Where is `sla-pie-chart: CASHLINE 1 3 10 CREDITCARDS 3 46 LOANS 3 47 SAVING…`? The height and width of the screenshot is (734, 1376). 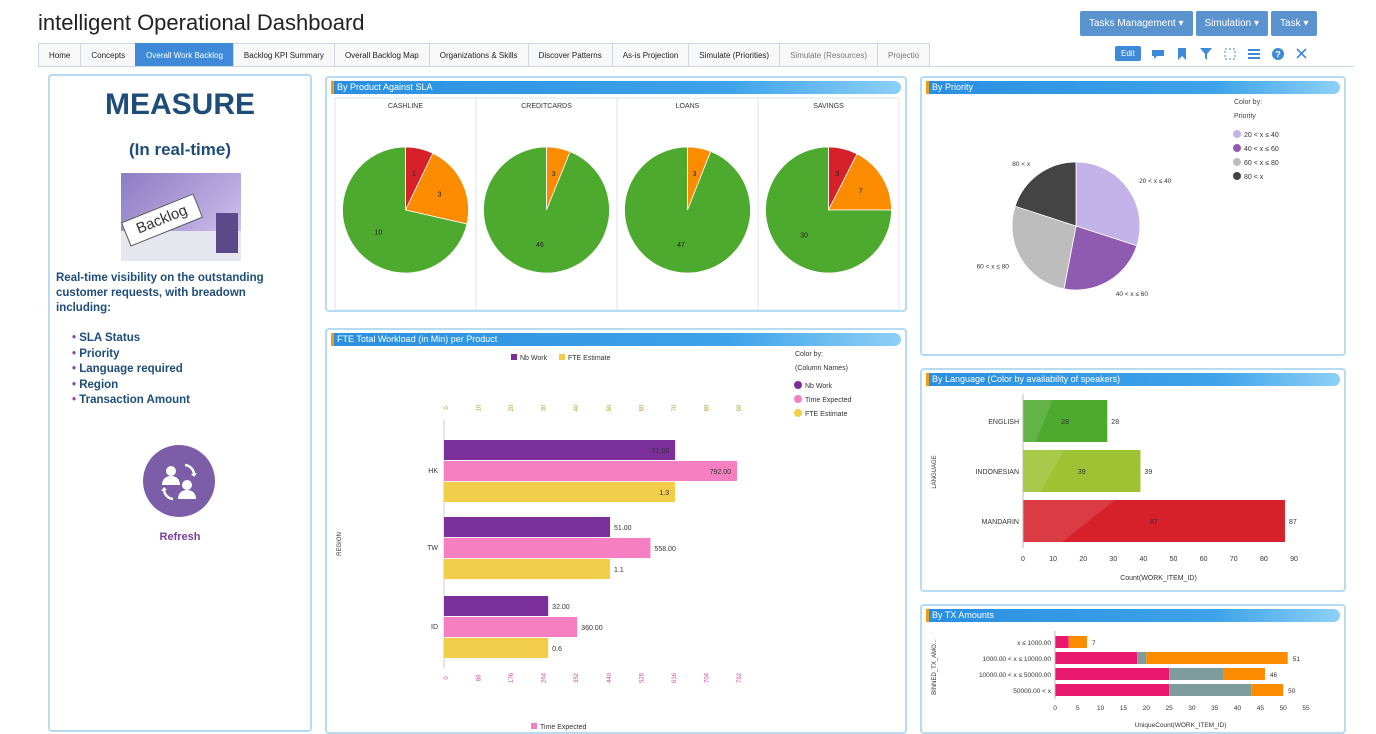 sla-pie-chart: CASHLINE 1 3 10 CREDITCARDS 3 46 LOANS 3 47 SAVING… is located at coordinates (616, 203).